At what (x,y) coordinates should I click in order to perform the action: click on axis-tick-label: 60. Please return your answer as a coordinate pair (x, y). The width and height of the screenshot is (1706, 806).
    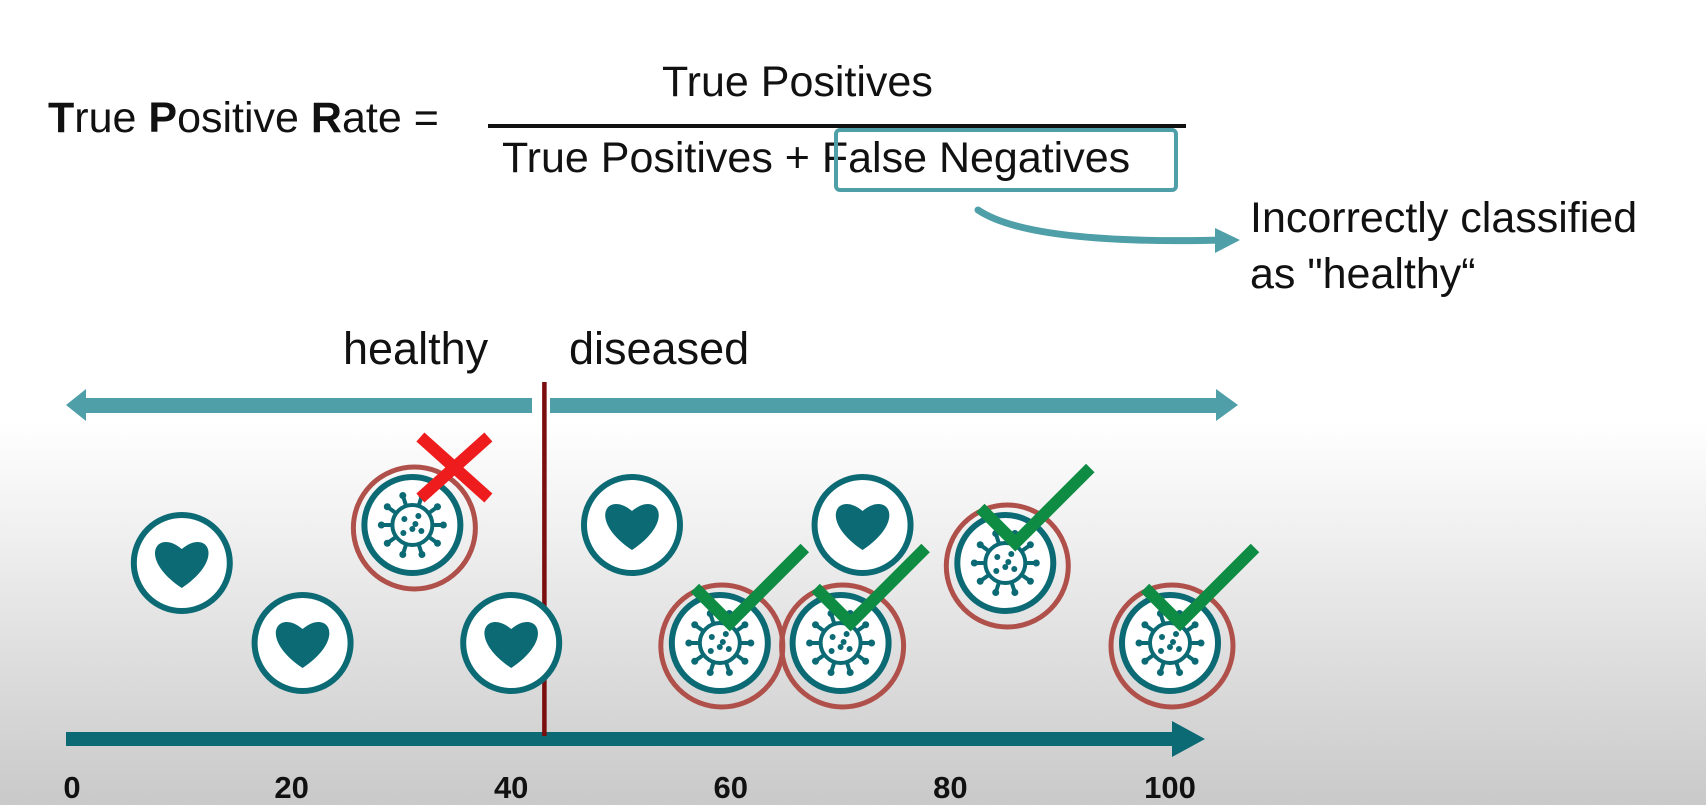
    Looking at the image, I should click on (731, 787).